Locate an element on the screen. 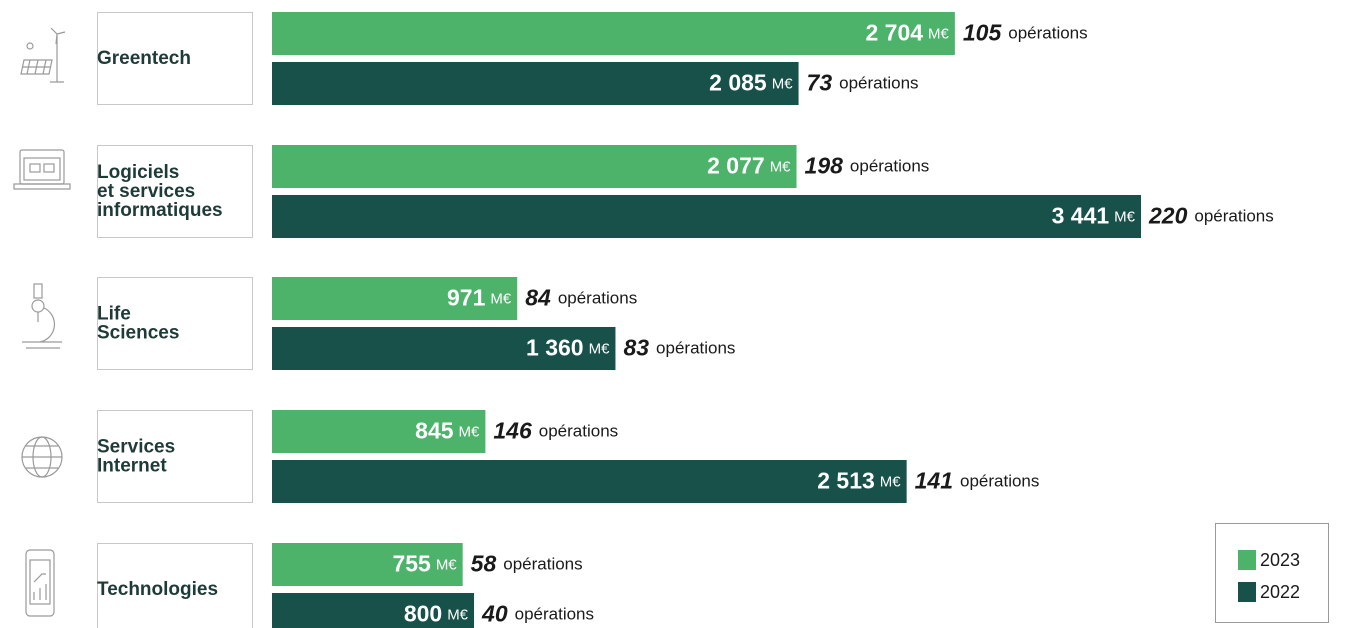  value-label: 1 360 M€ is located at coordinates (568, 348).